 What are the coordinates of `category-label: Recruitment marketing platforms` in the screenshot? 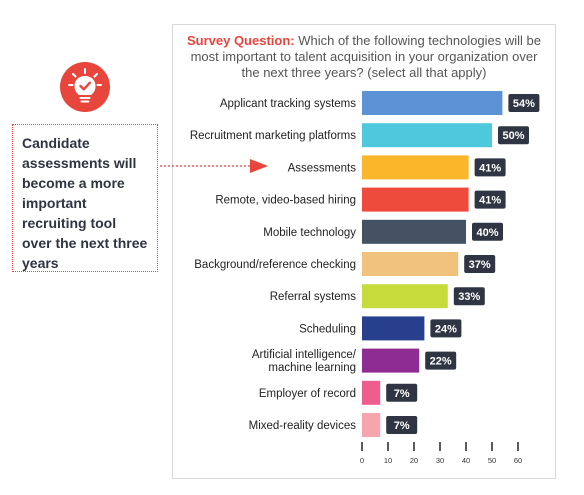 It's located at (273, 136).